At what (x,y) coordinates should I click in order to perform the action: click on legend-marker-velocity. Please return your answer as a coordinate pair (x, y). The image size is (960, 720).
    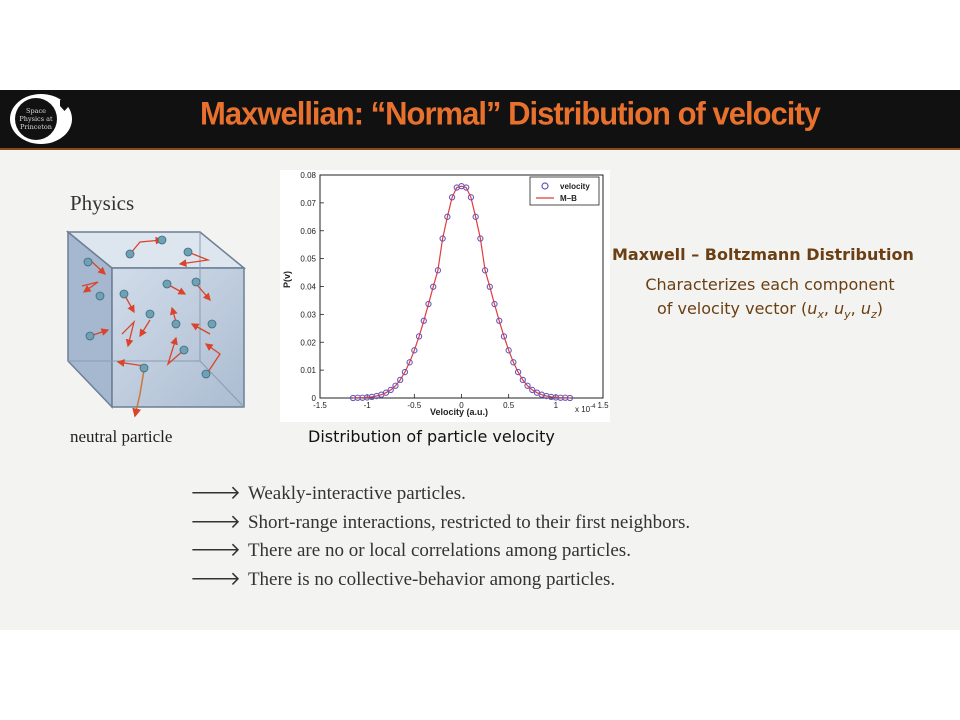
    Looking at the image, I should click on (545, 186).